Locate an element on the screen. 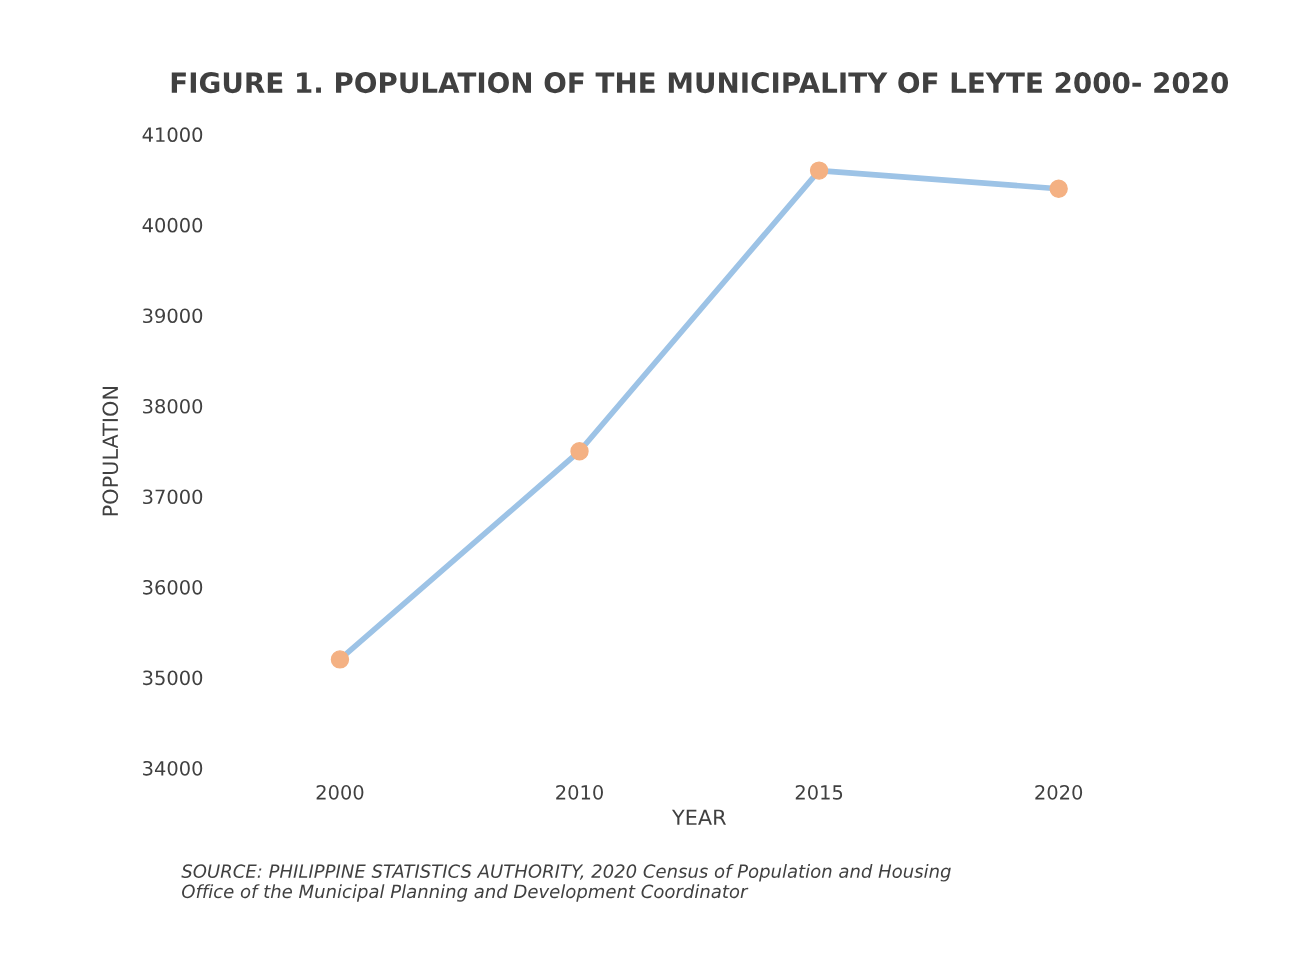 The height and width of the screenshot is (960, 1295). chart-title: FIGURE 1. POPULATION OF THE MUNICIPALITY OF LEYTE 2000- 2020 is located at coordinates (700, 83).